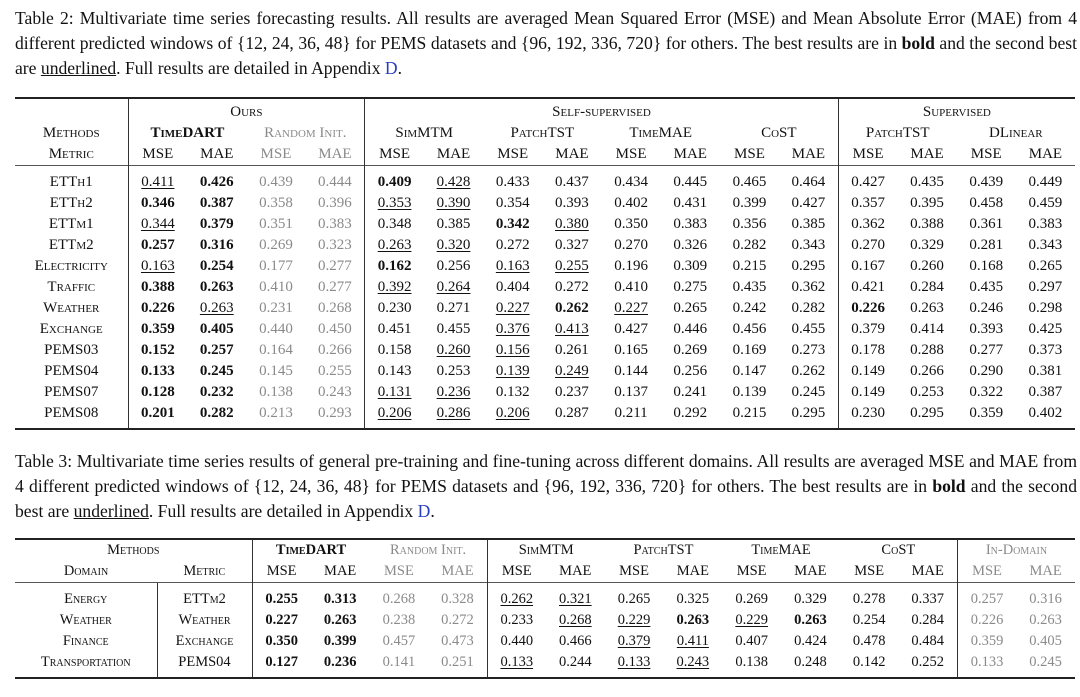 The image size is (1080, 697). Describe the element at coordinates (428, 549) in the screenshot. I see `method-header: Random Init.` at that location.